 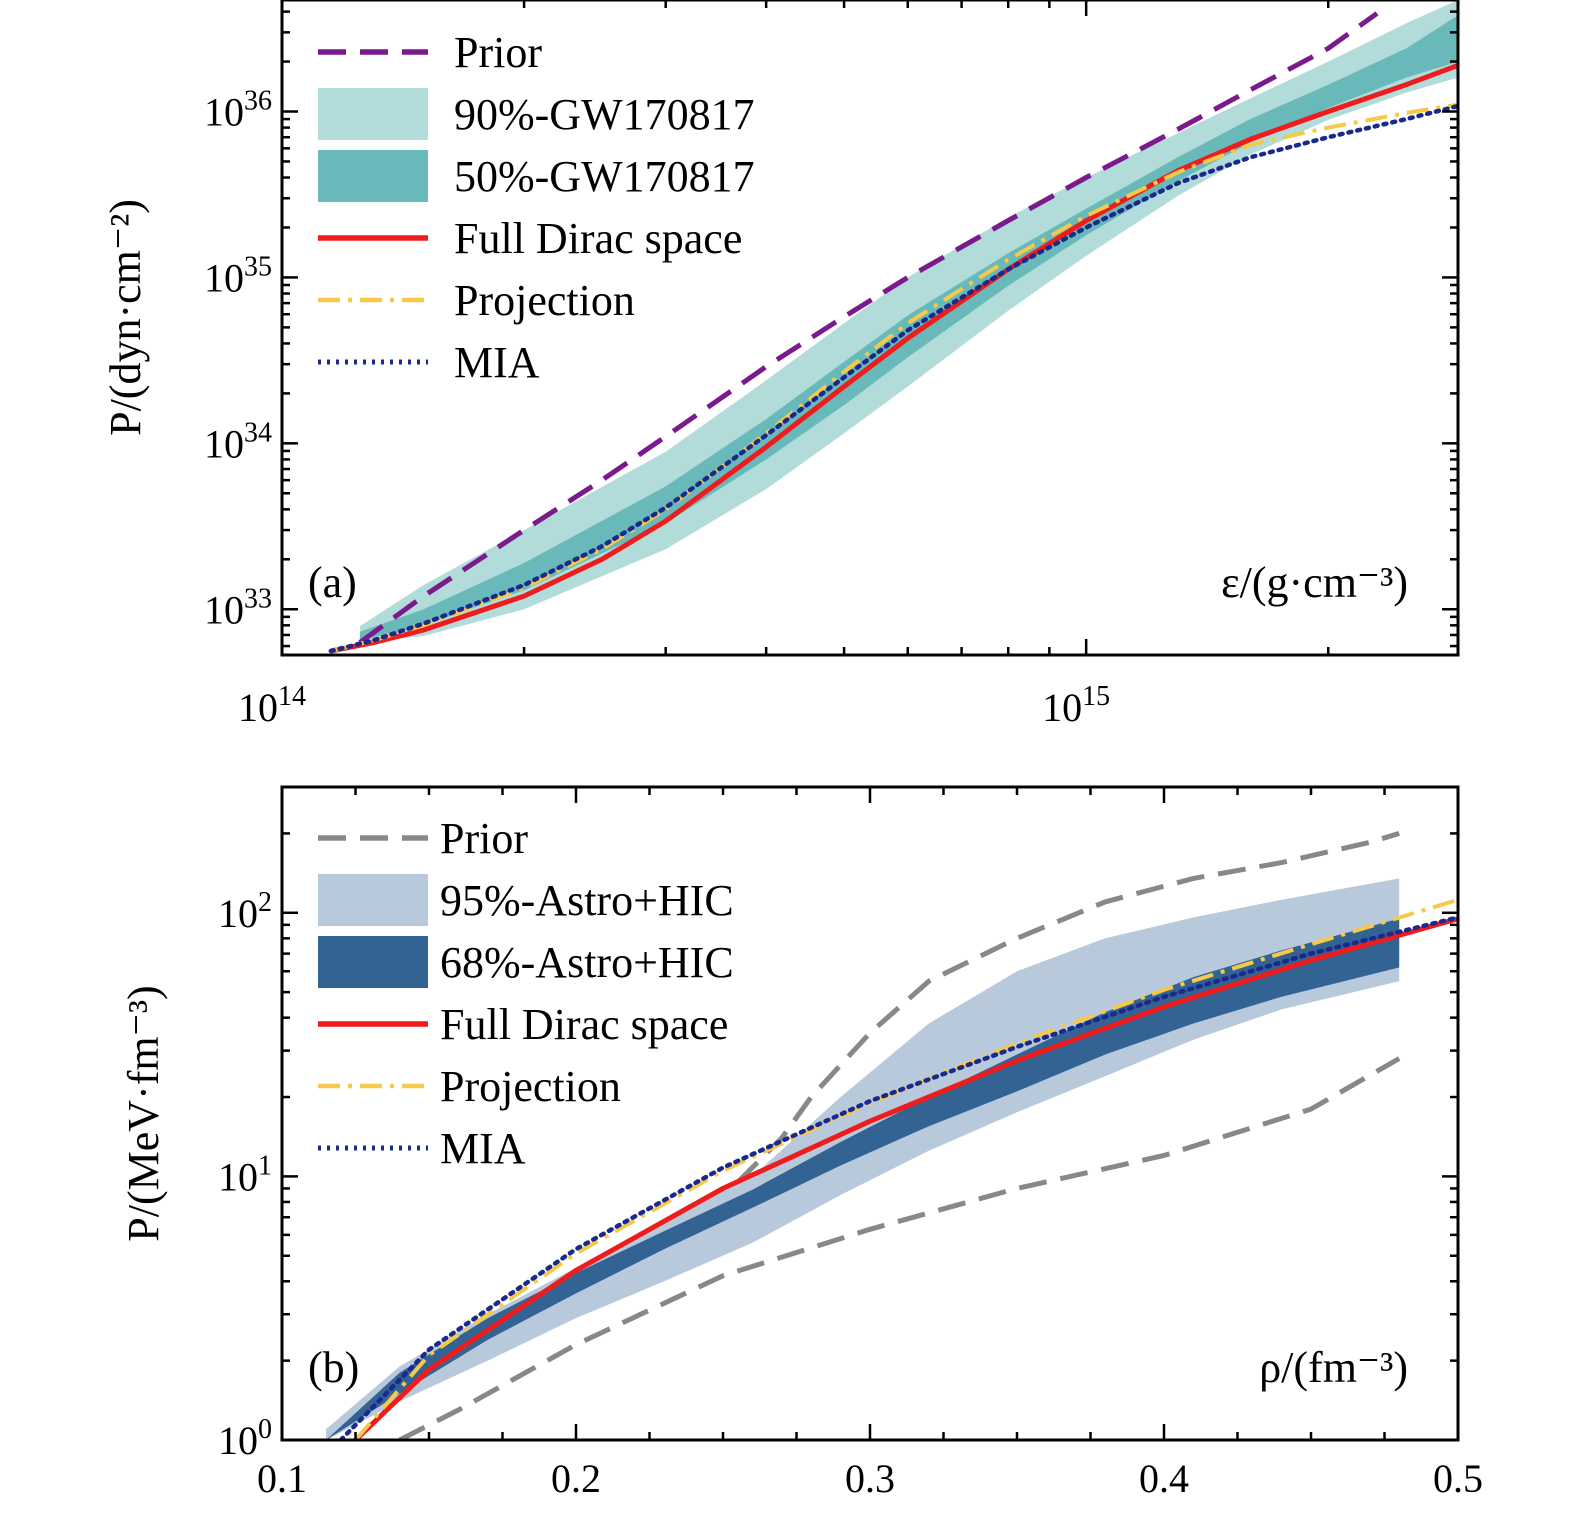 What do you see at coordinates (1458, 1478) in the screenshot?
I see `x-tick-label: 0.5` at bounding box center [1458, 1478].